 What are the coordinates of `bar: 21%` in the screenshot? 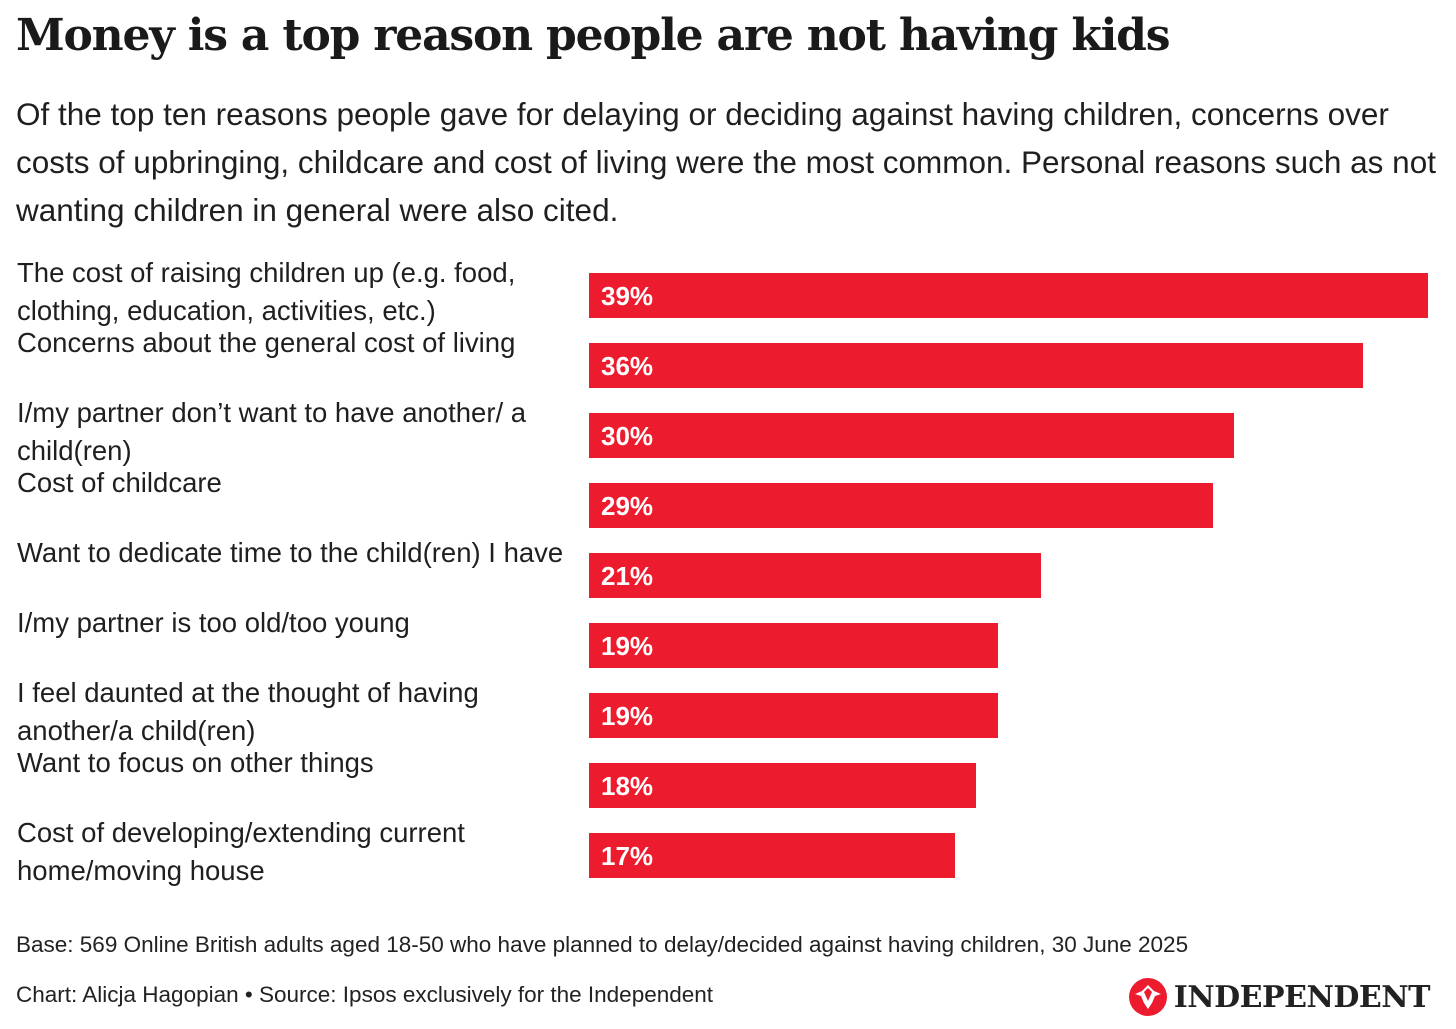 It's located at (815, 575).